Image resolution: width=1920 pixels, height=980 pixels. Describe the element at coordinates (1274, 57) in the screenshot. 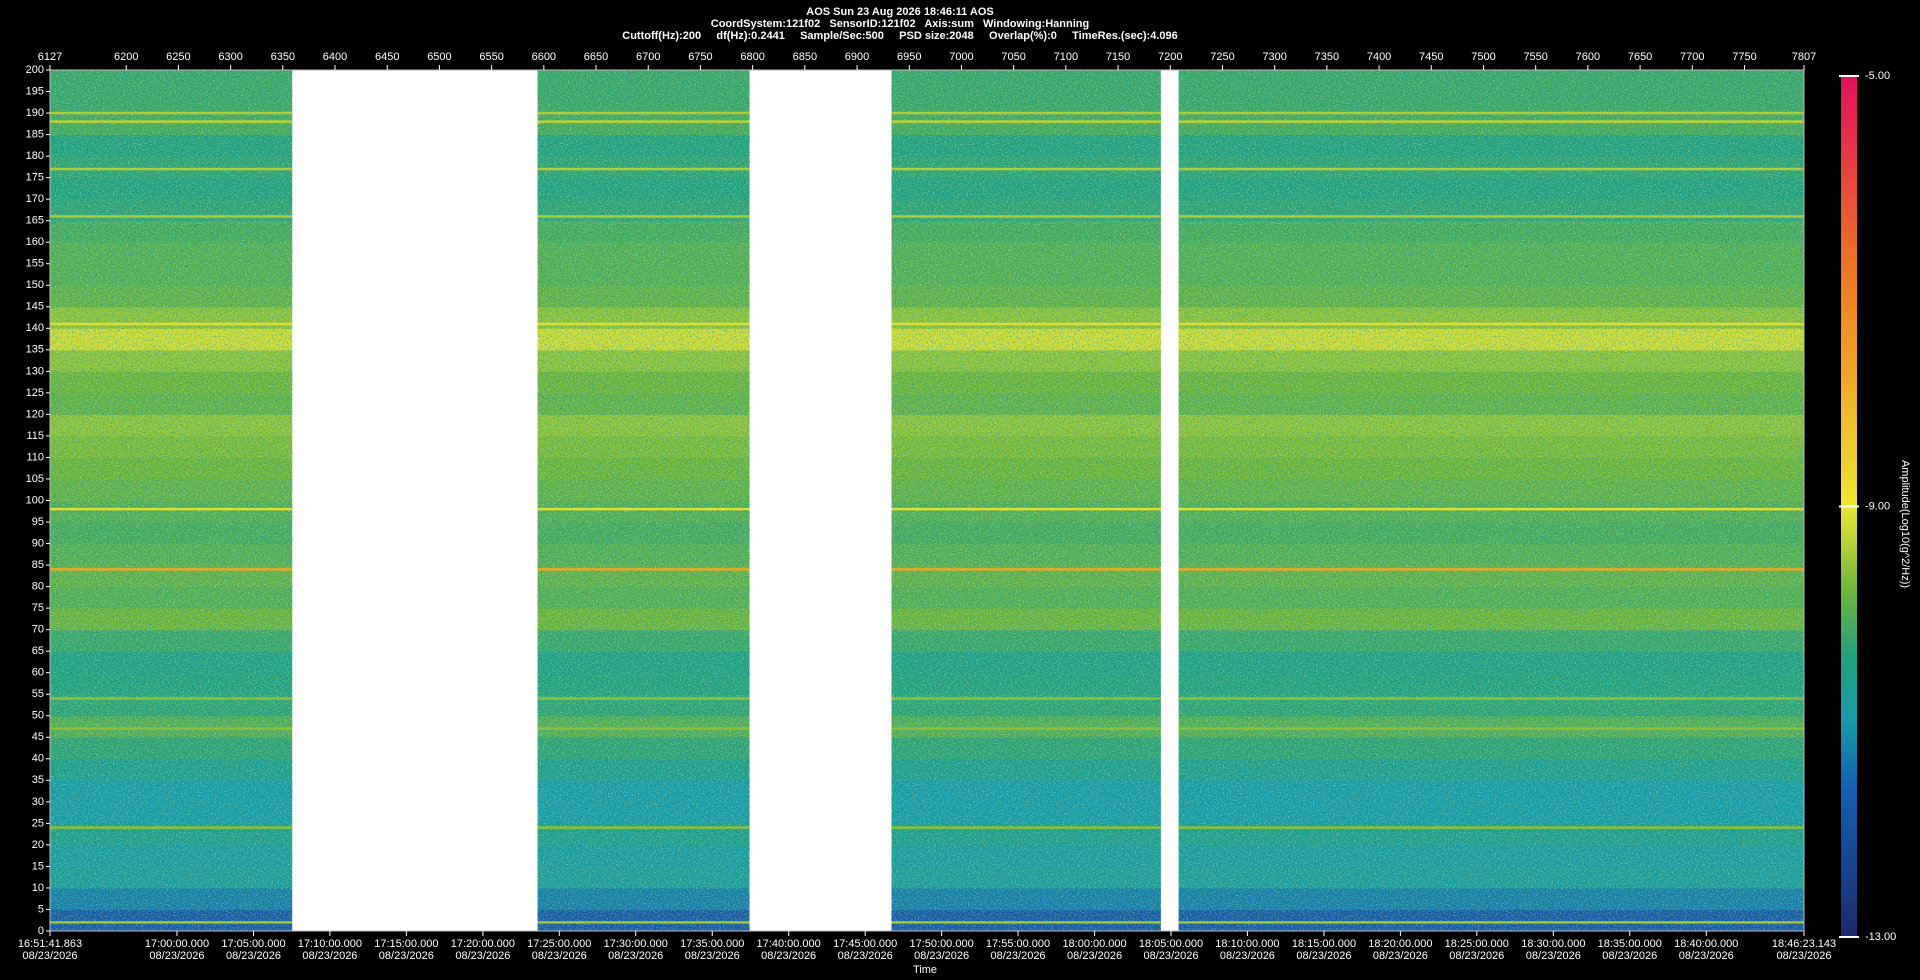

I see `x-tick-label: 7300` at that location.